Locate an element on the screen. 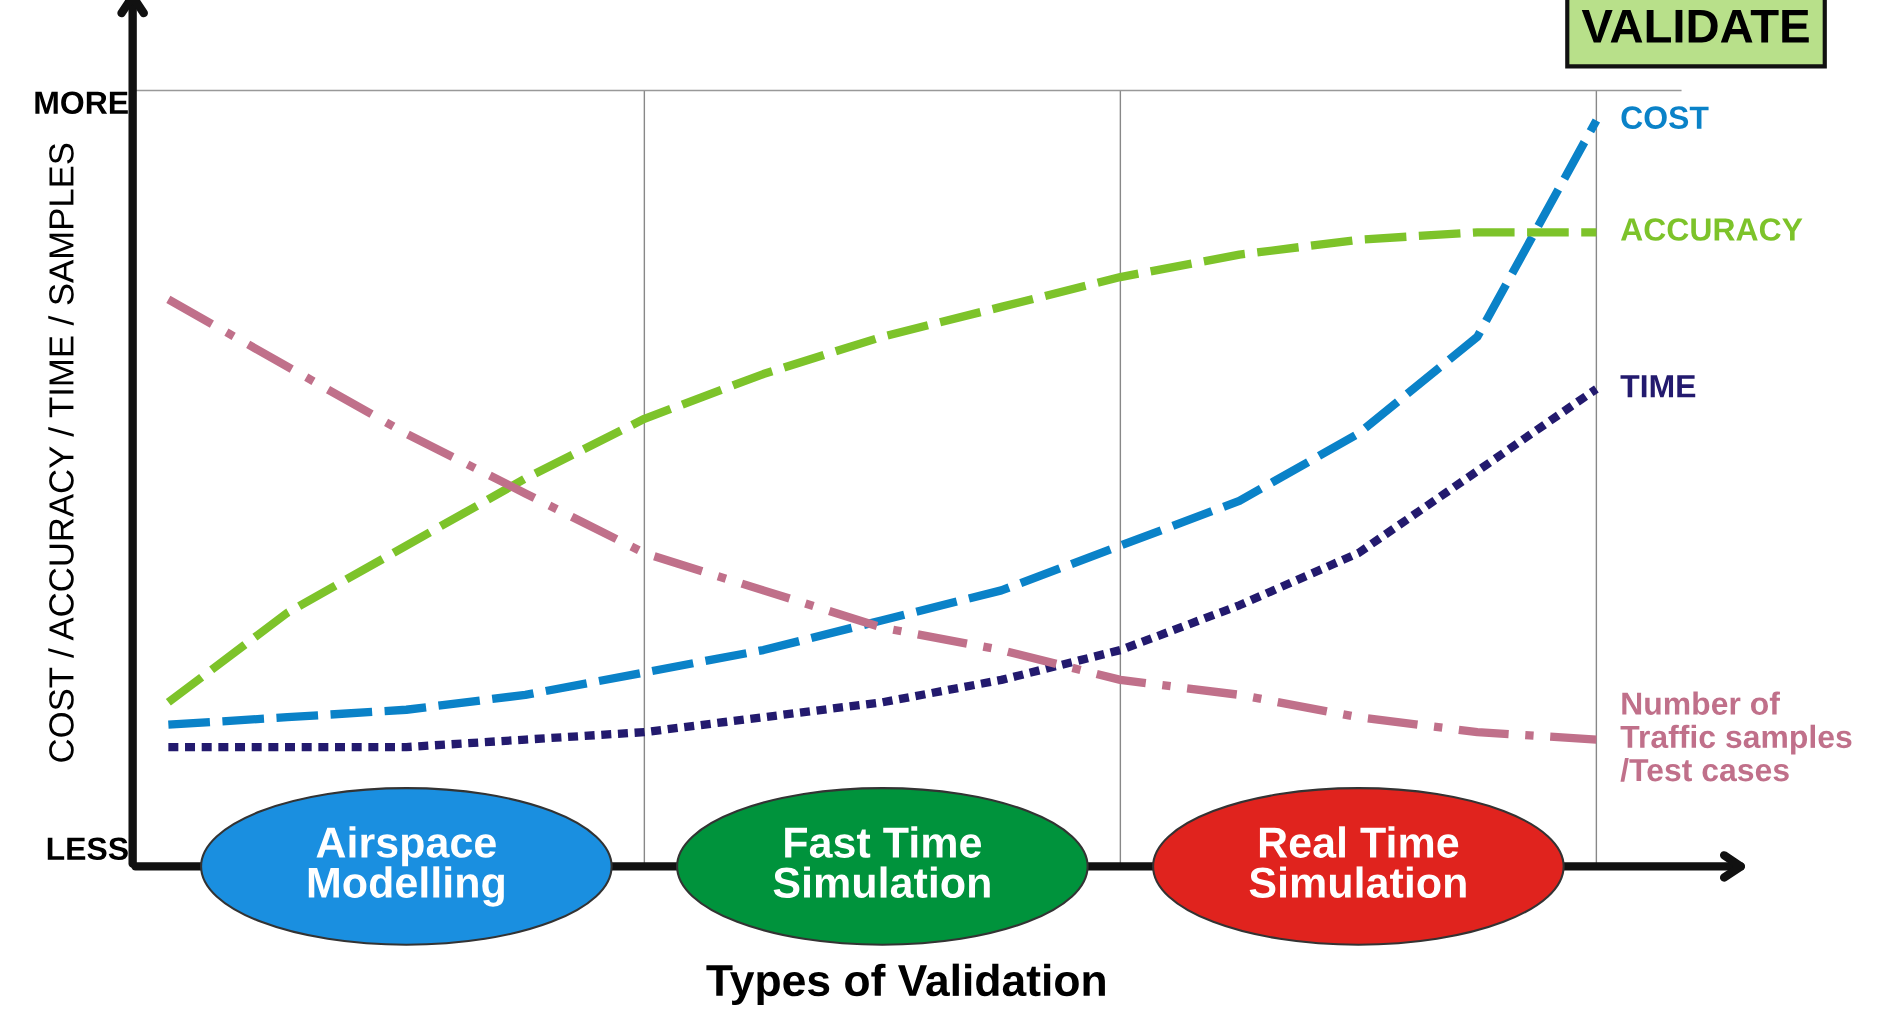 The width and height of the screenshot is (1895, 1029). series-label: ACCURACY is located at coordinates (1711, 229).